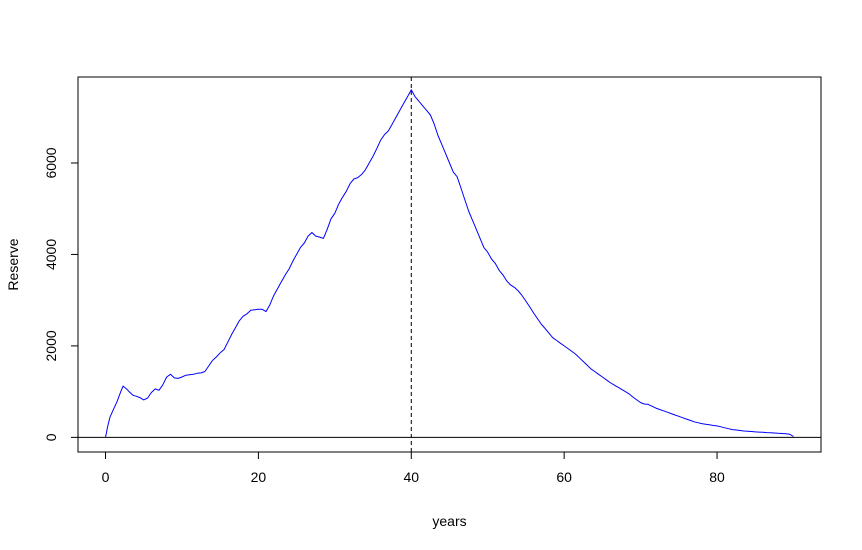 The image size is (862, 550). What do you see at coordinates (51, 254) in the screenshot?
I see `y-tick-label: 4000` at bounding box center [51, 254].